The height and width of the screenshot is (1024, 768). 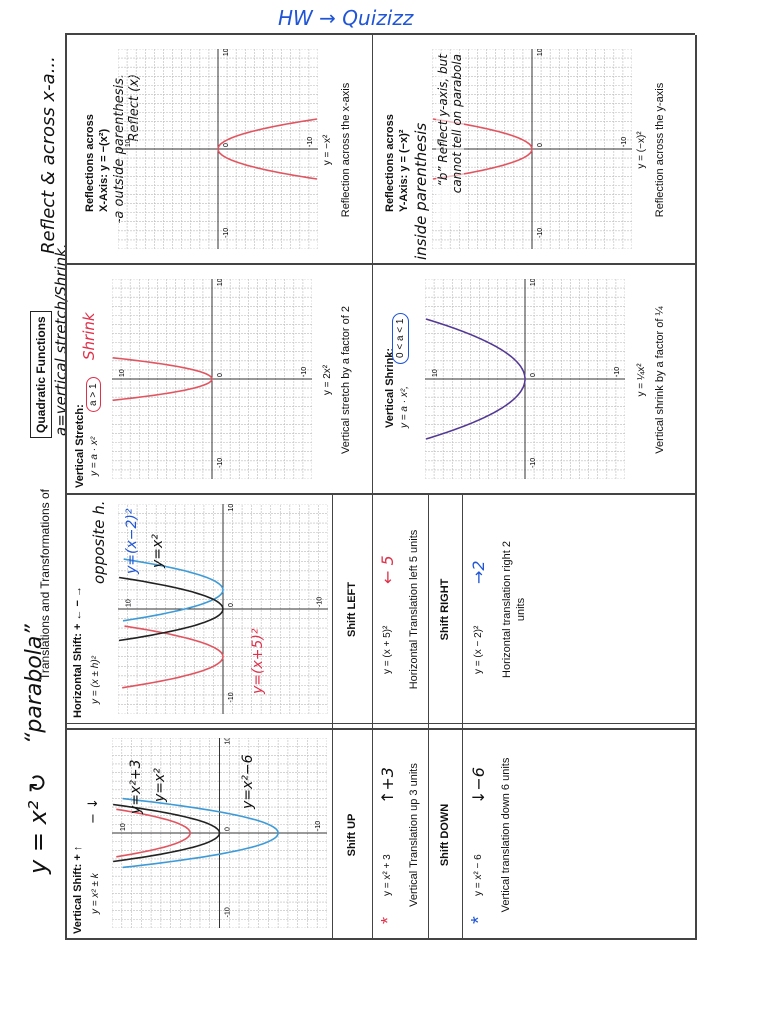 I want to click on caption-equation: y = −x², so click(x=327, y=150).